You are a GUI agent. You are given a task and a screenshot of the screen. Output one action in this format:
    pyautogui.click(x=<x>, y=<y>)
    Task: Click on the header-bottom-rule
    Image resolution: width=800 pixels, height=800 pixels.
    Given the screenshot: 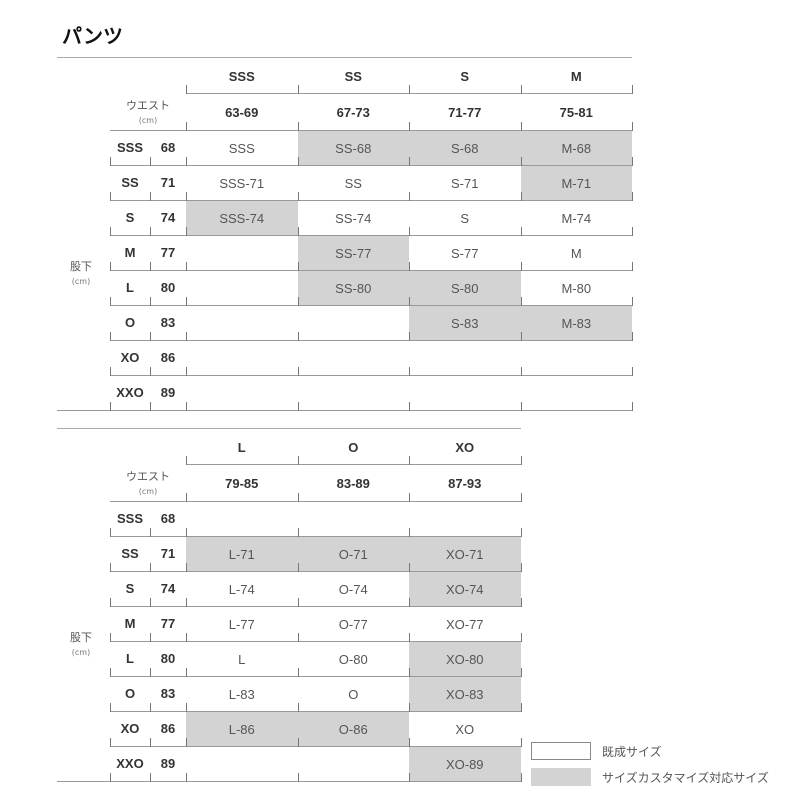 What is the action you would take?
    pyautogui.click(x=371, y=130)
    